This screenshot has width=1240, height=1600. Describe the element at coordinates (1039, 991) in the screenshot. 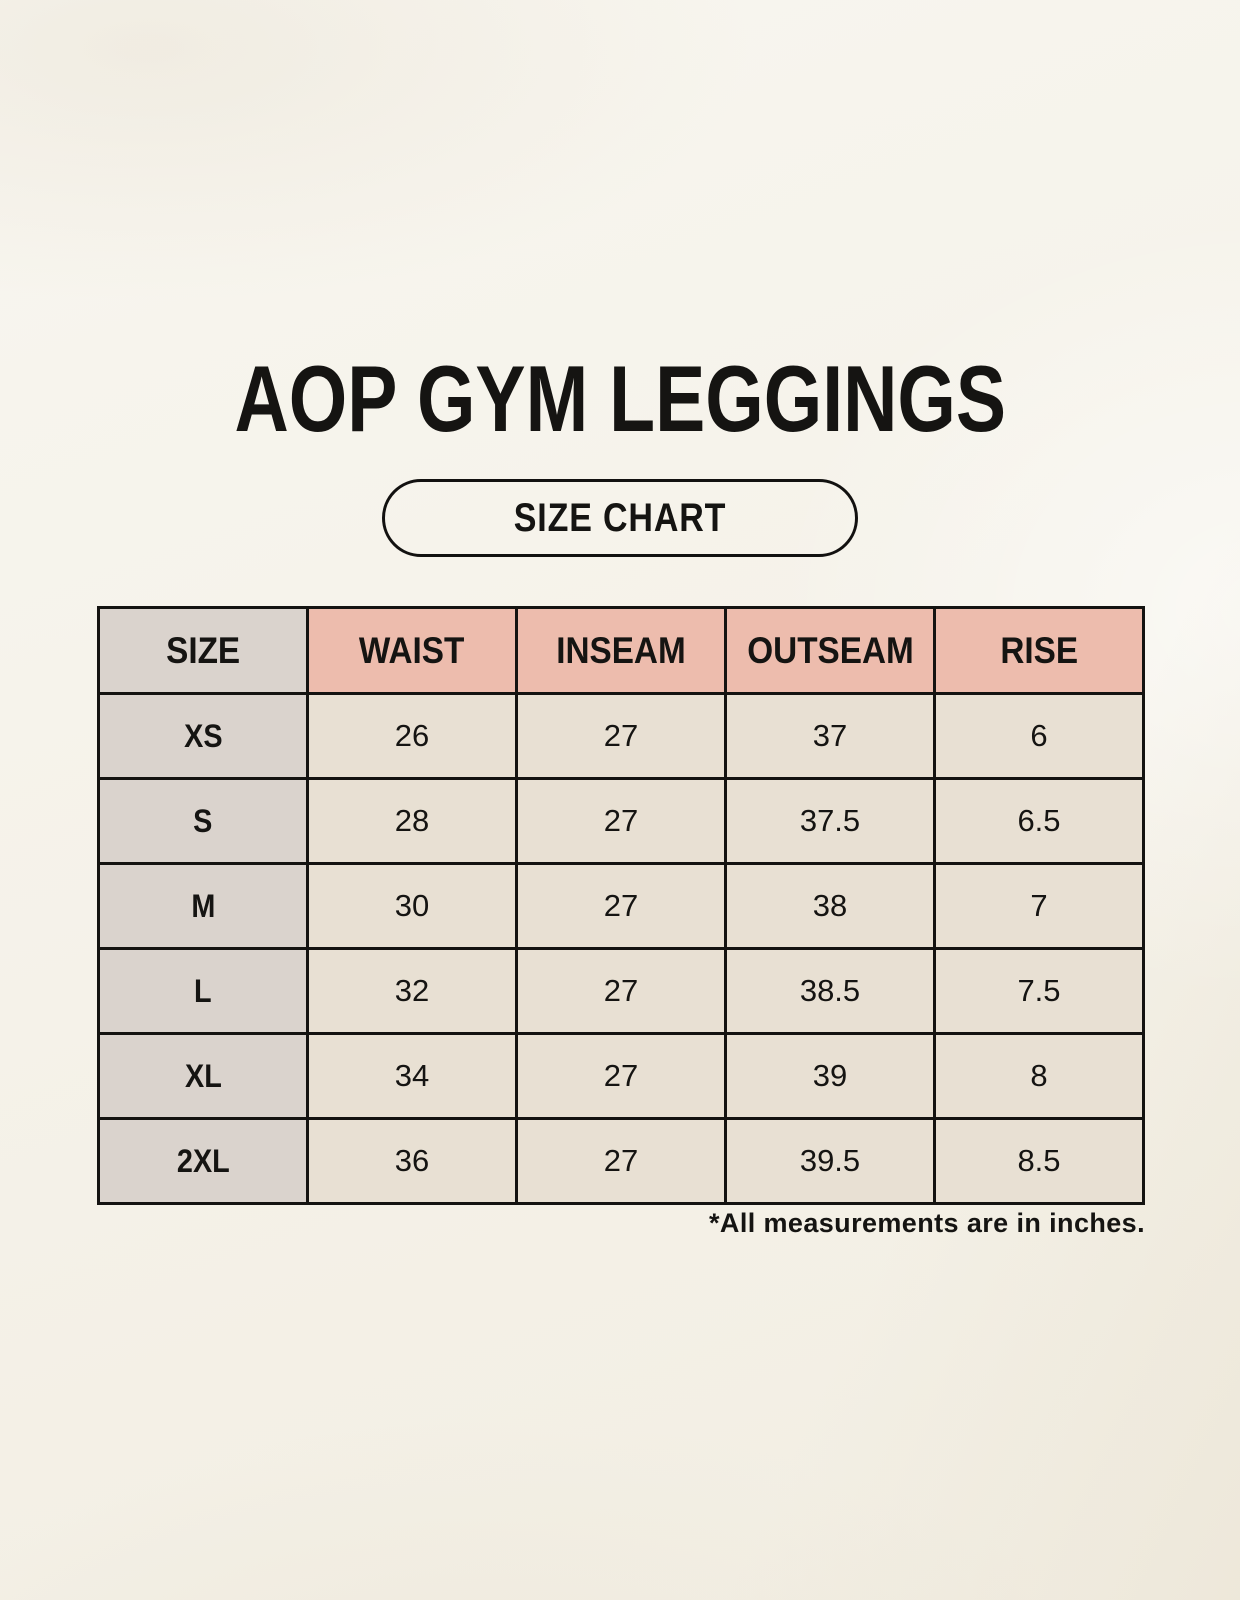

I see `rise-value-cell: 7.5` at that location.